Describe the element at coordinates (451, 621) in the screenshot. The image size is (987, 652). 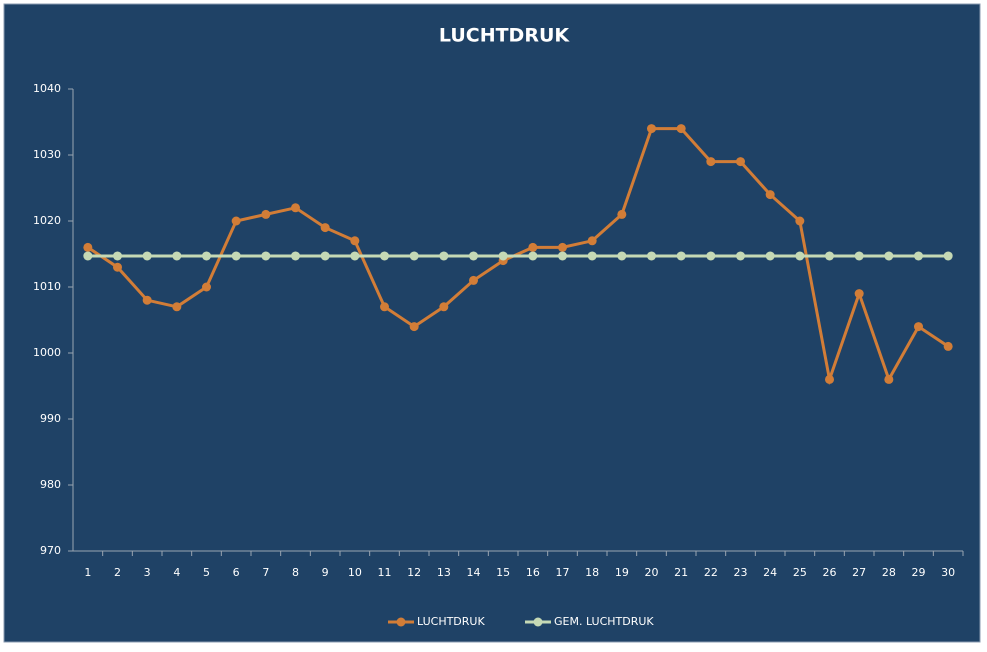
I see `legend-label: LUCHTDRUK` at that location.